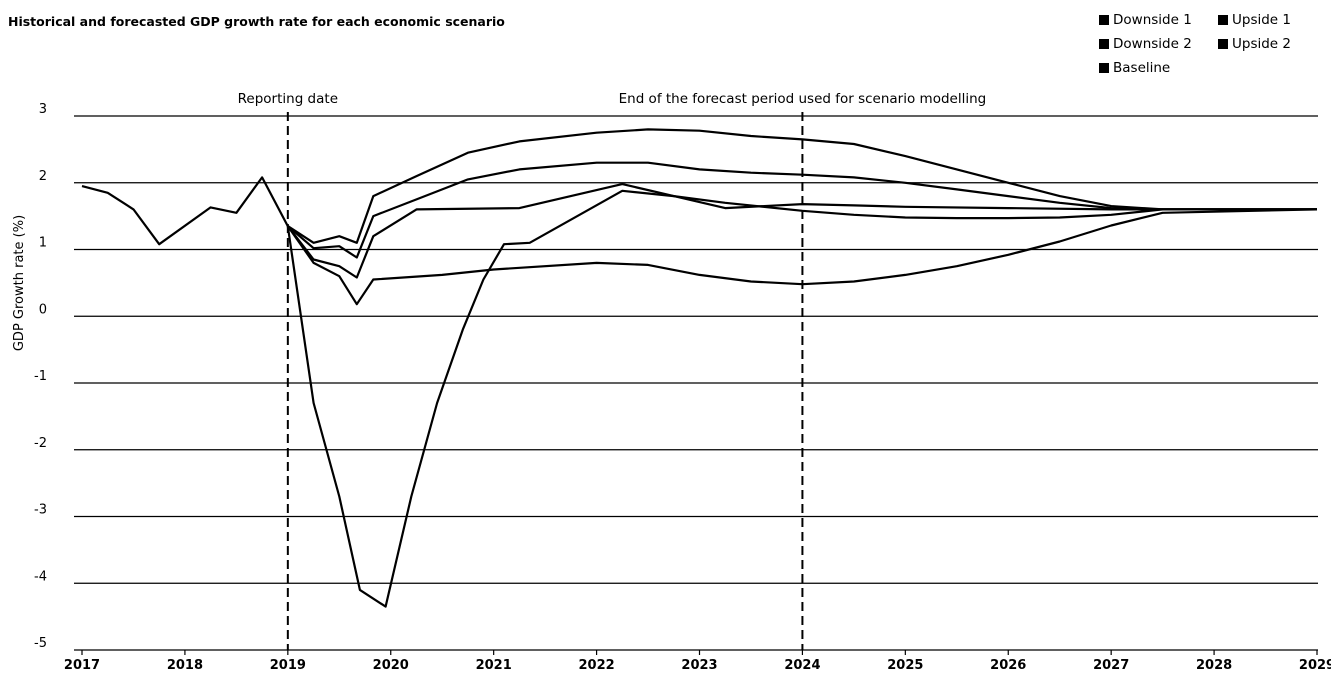  Describe the element at coordinates (43, 243) in the screenshot. I see `y-tick-label: 1` at that location.